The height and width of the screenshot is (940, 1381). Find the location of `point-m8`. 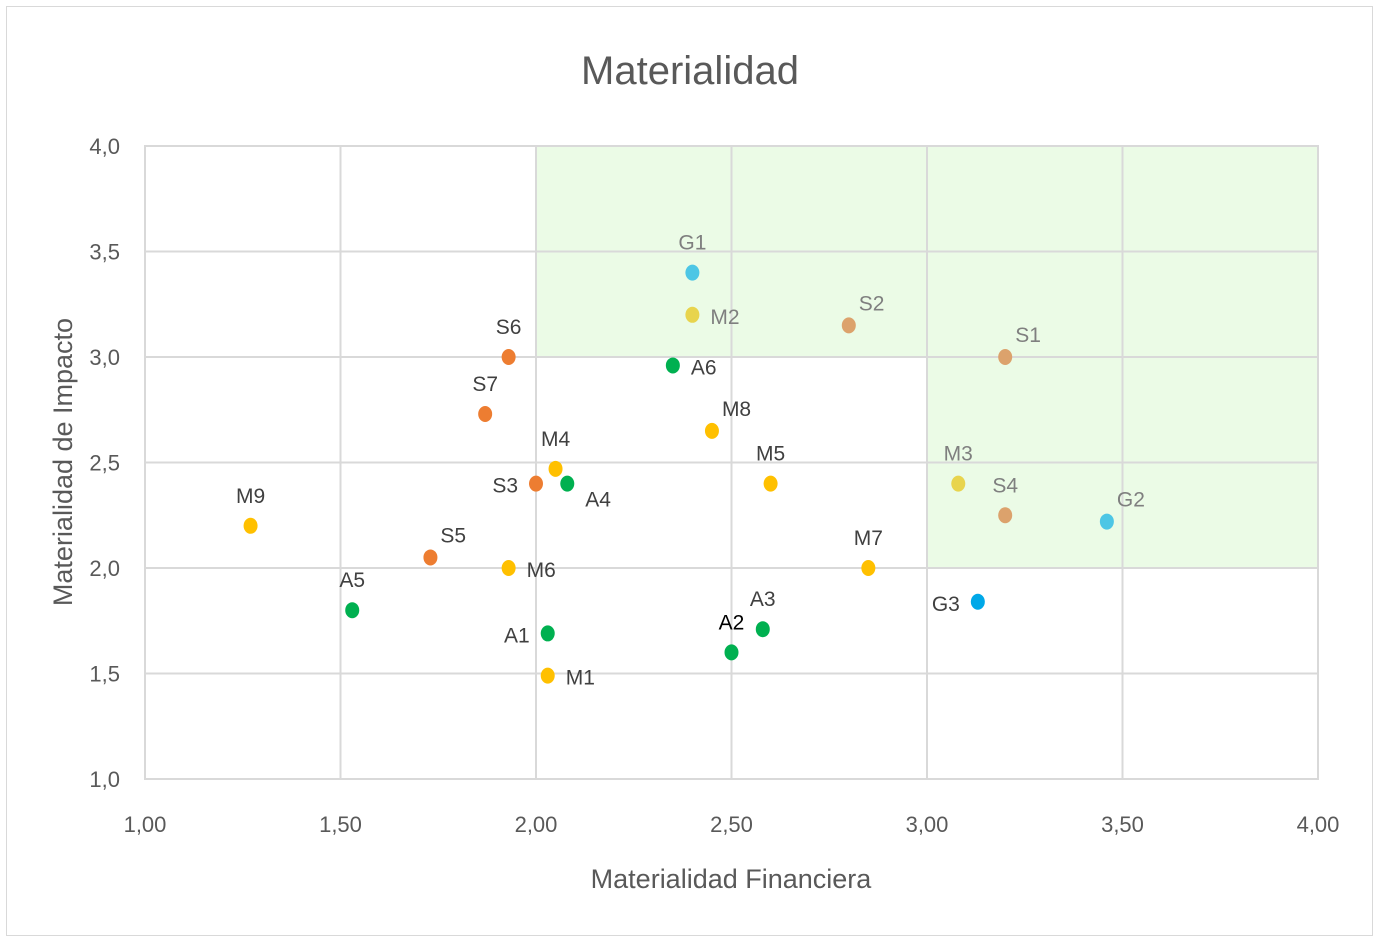

point-m8 is located at coordinates (711, 430).